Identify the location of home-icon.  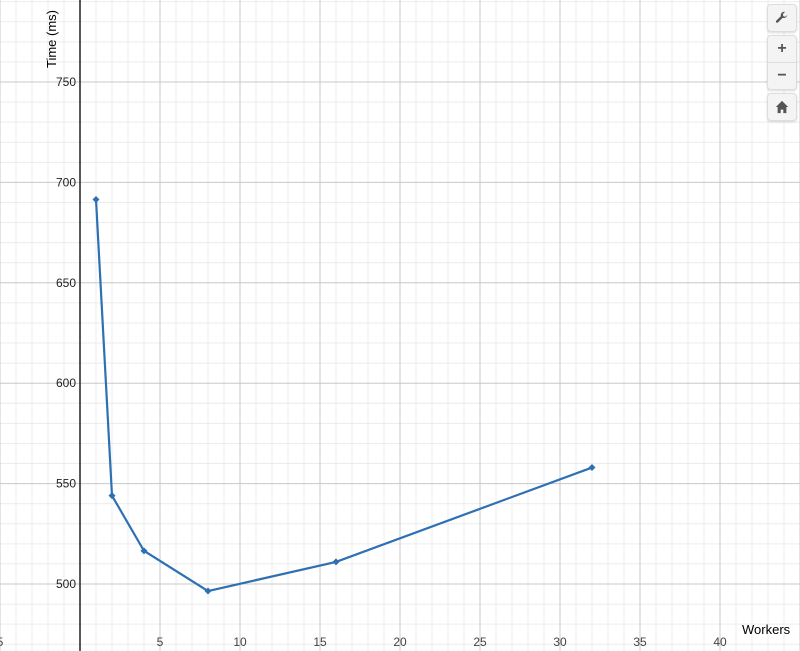
(782, 107).